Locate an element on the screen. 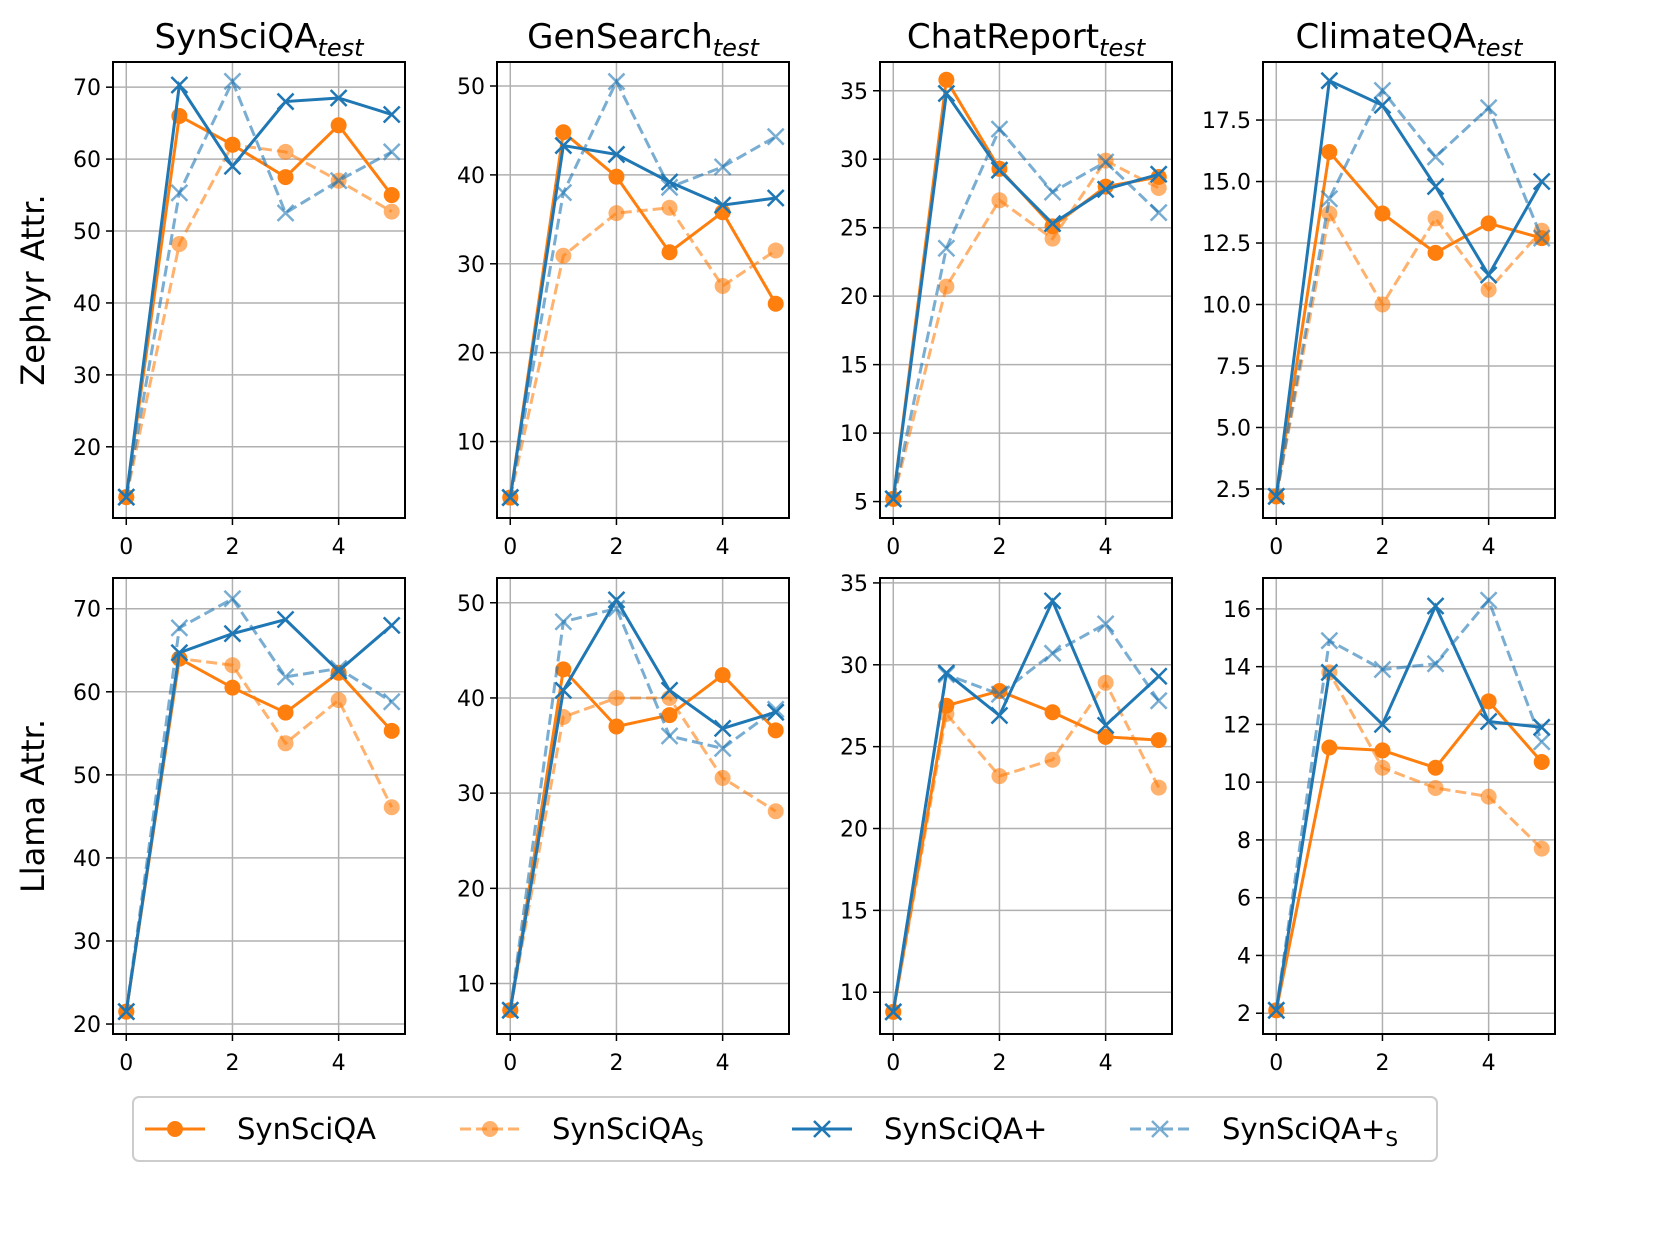 This screenshot has height=1246, width=1661. y-tick-label: 12 is located at coordinates (1237, 725).